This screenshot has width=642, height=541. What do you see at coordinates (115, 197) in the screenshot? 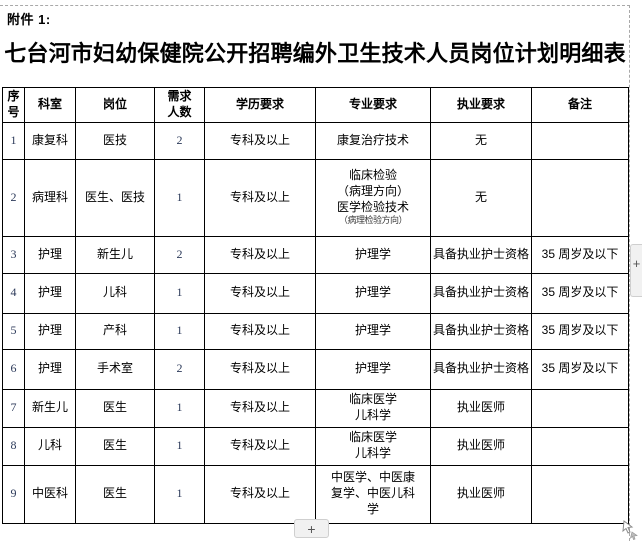
I see `cell-position: 医生、医技` at bounding box center [115, 197].